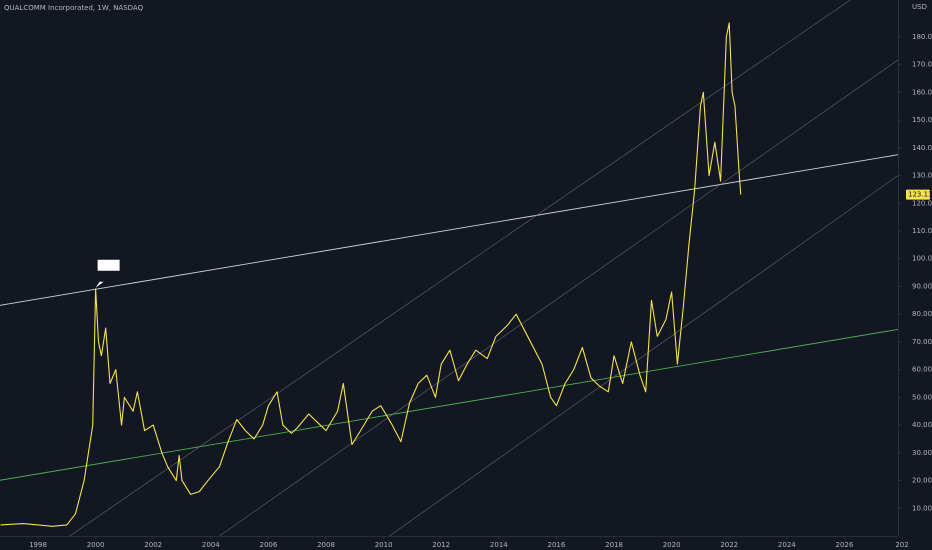  What do you see at coordinates (499, 545) in the screenshot?
I see `x-tick-label: 2014` at bounding box center [499, 545].